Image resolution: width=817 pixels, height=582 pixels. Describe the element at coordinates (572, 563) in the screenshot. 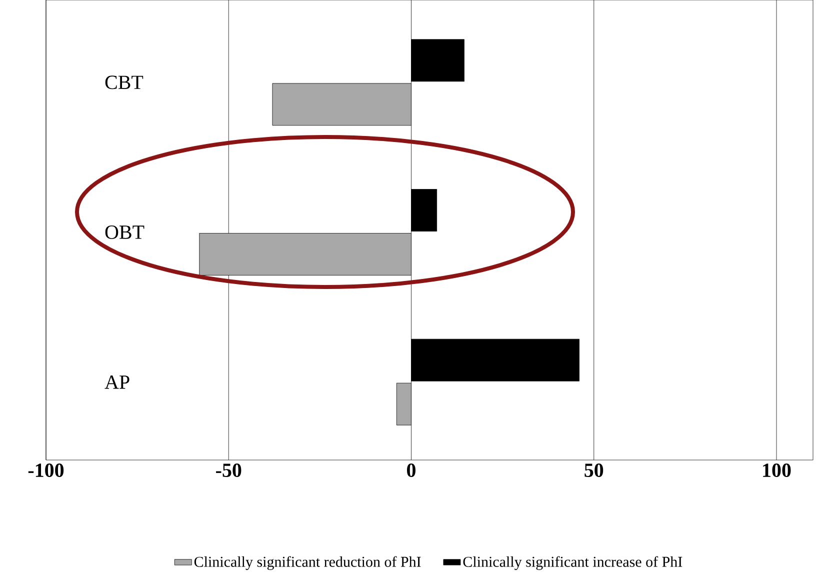

I see `legend-label: Clinically significant increase of PhI` at that location.